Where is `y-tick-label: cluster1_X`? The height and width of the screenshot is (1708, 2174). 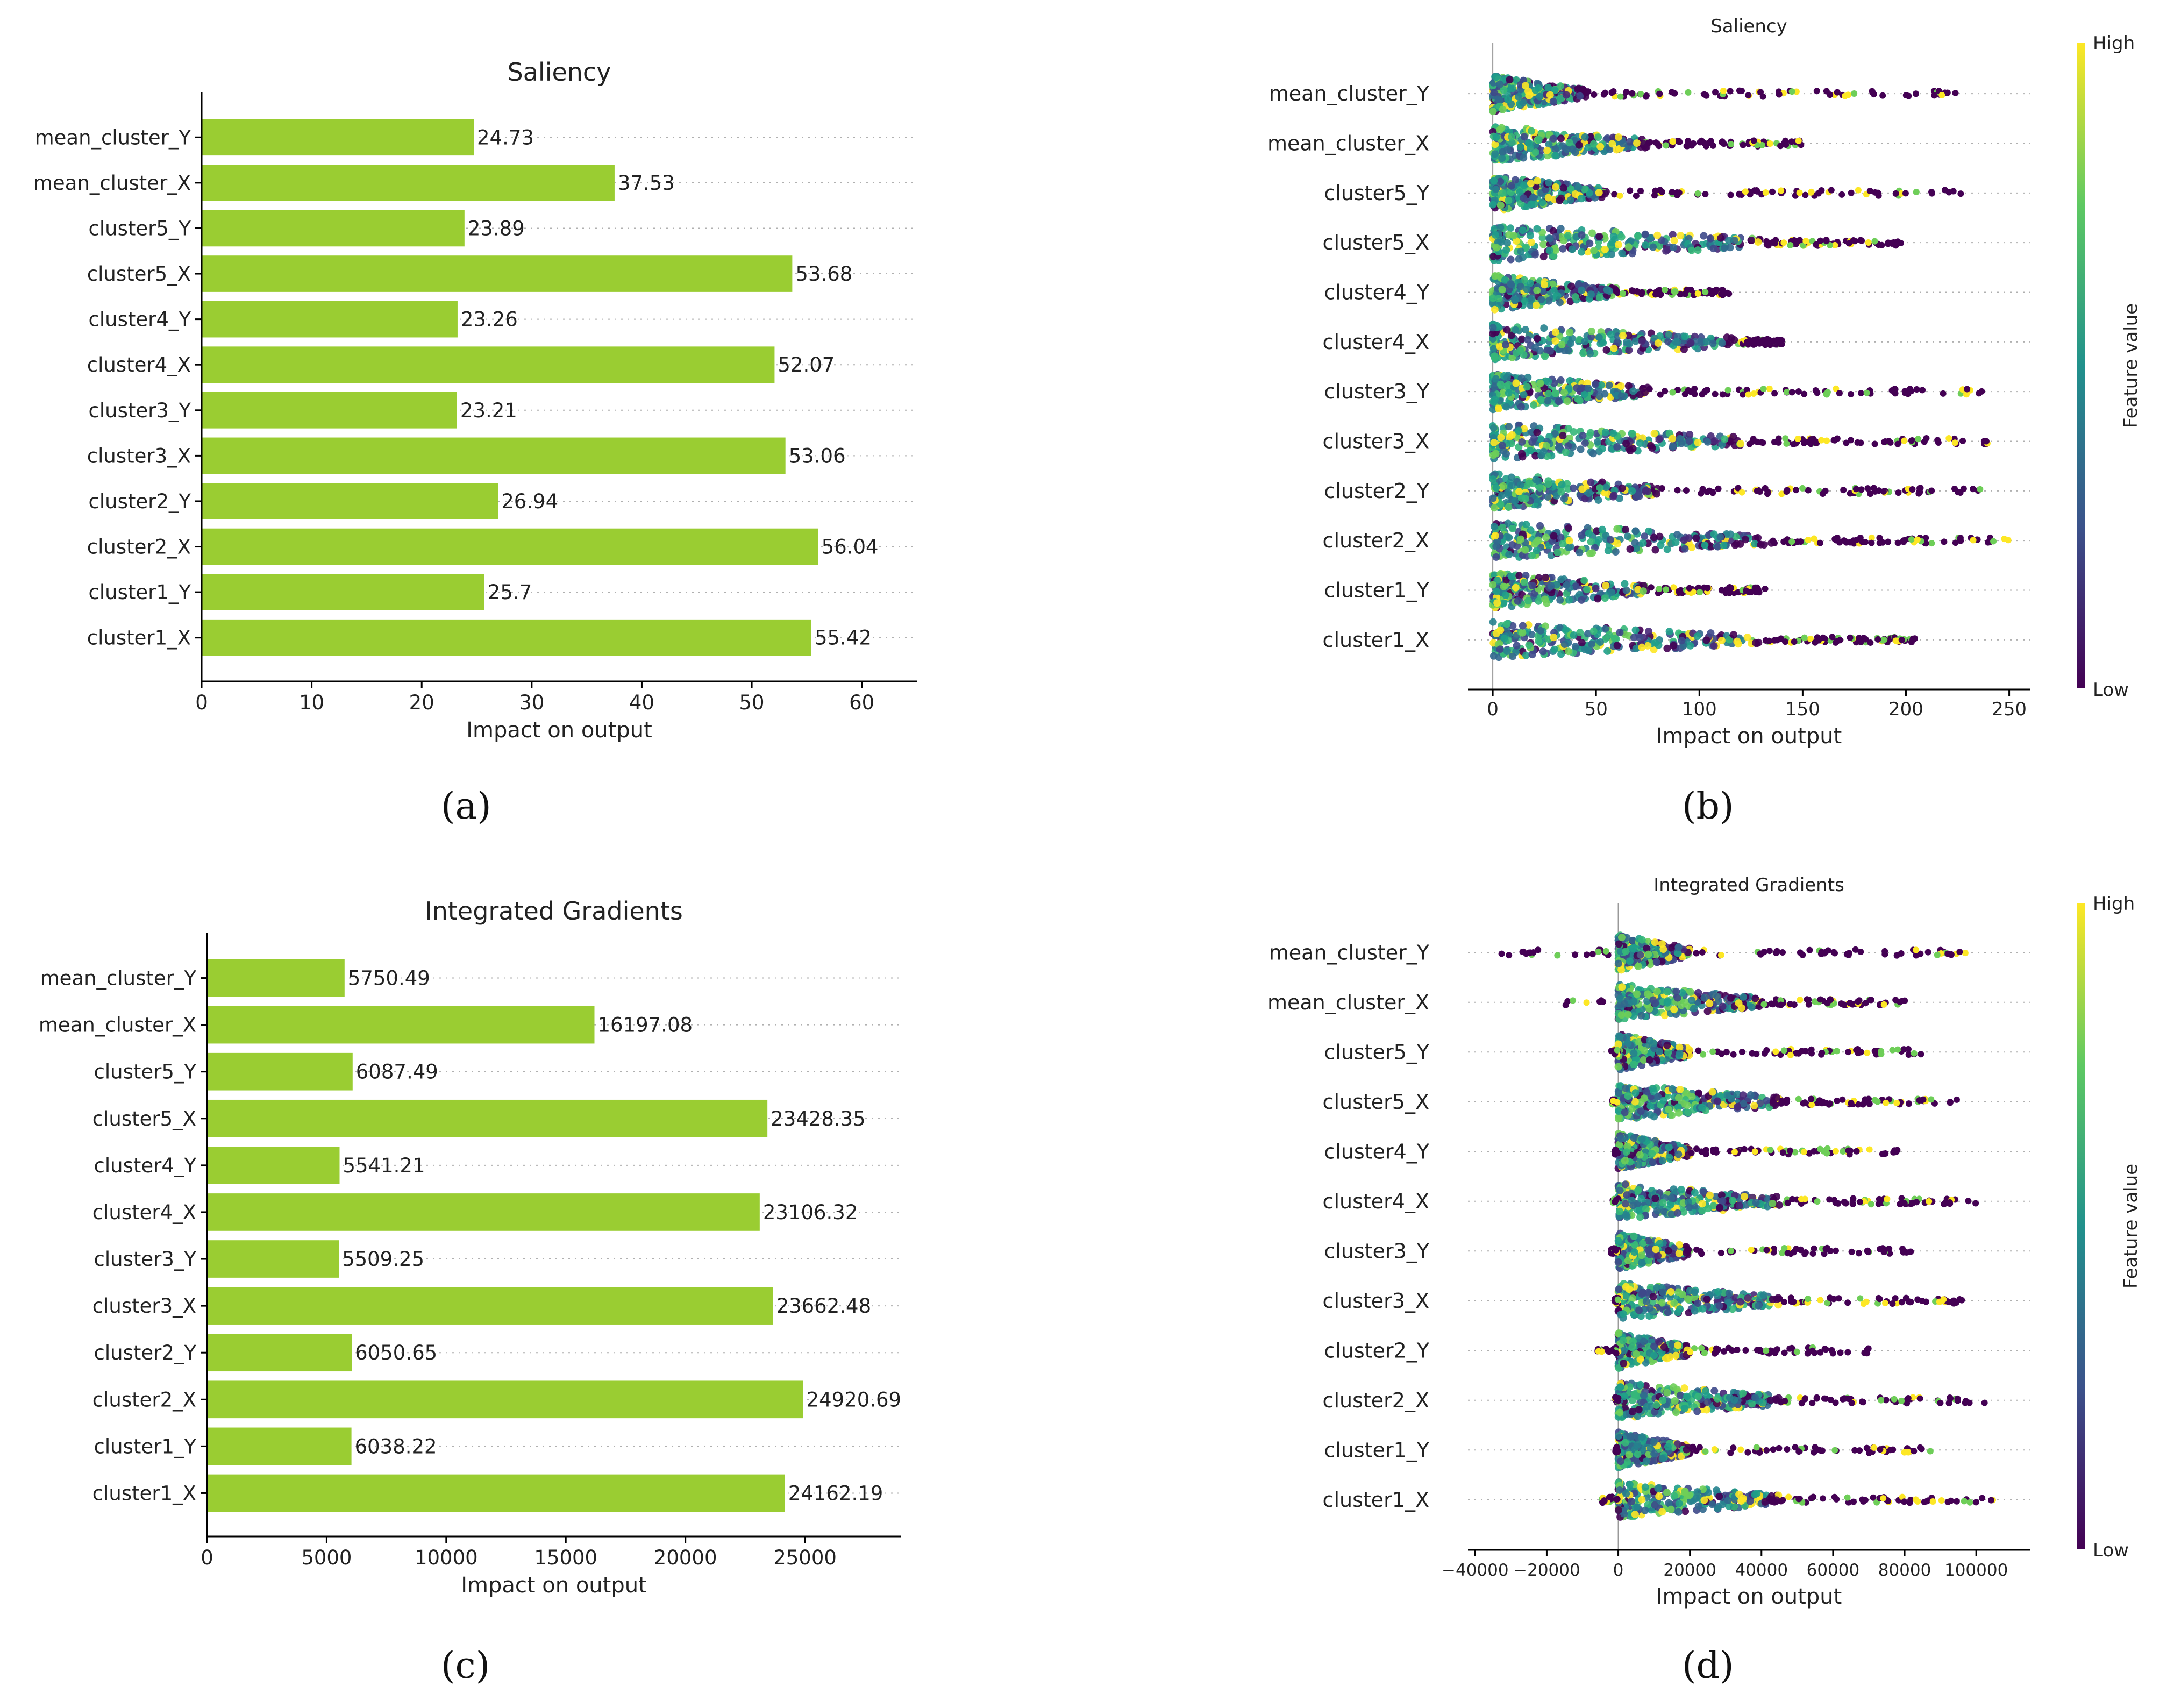
y-tick-label: cluster1_X is located at coordinates (144, 1493).